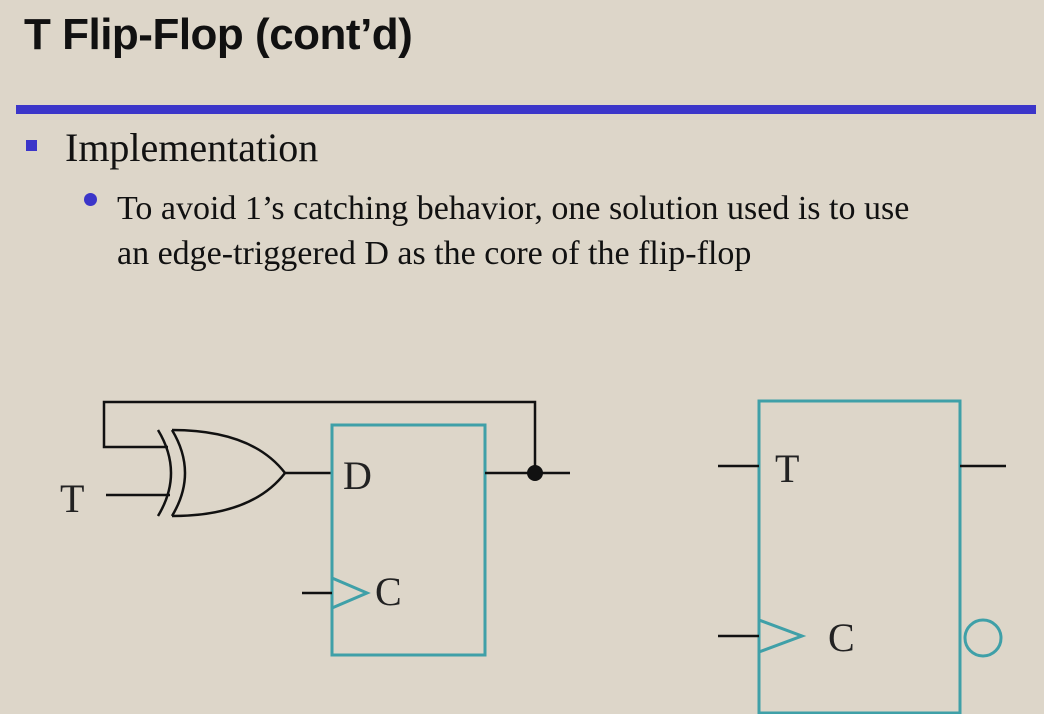 This screenshot has width=1044, height=714. I want to click on t-flip-flop-symbol: T C, so click(862, 556).